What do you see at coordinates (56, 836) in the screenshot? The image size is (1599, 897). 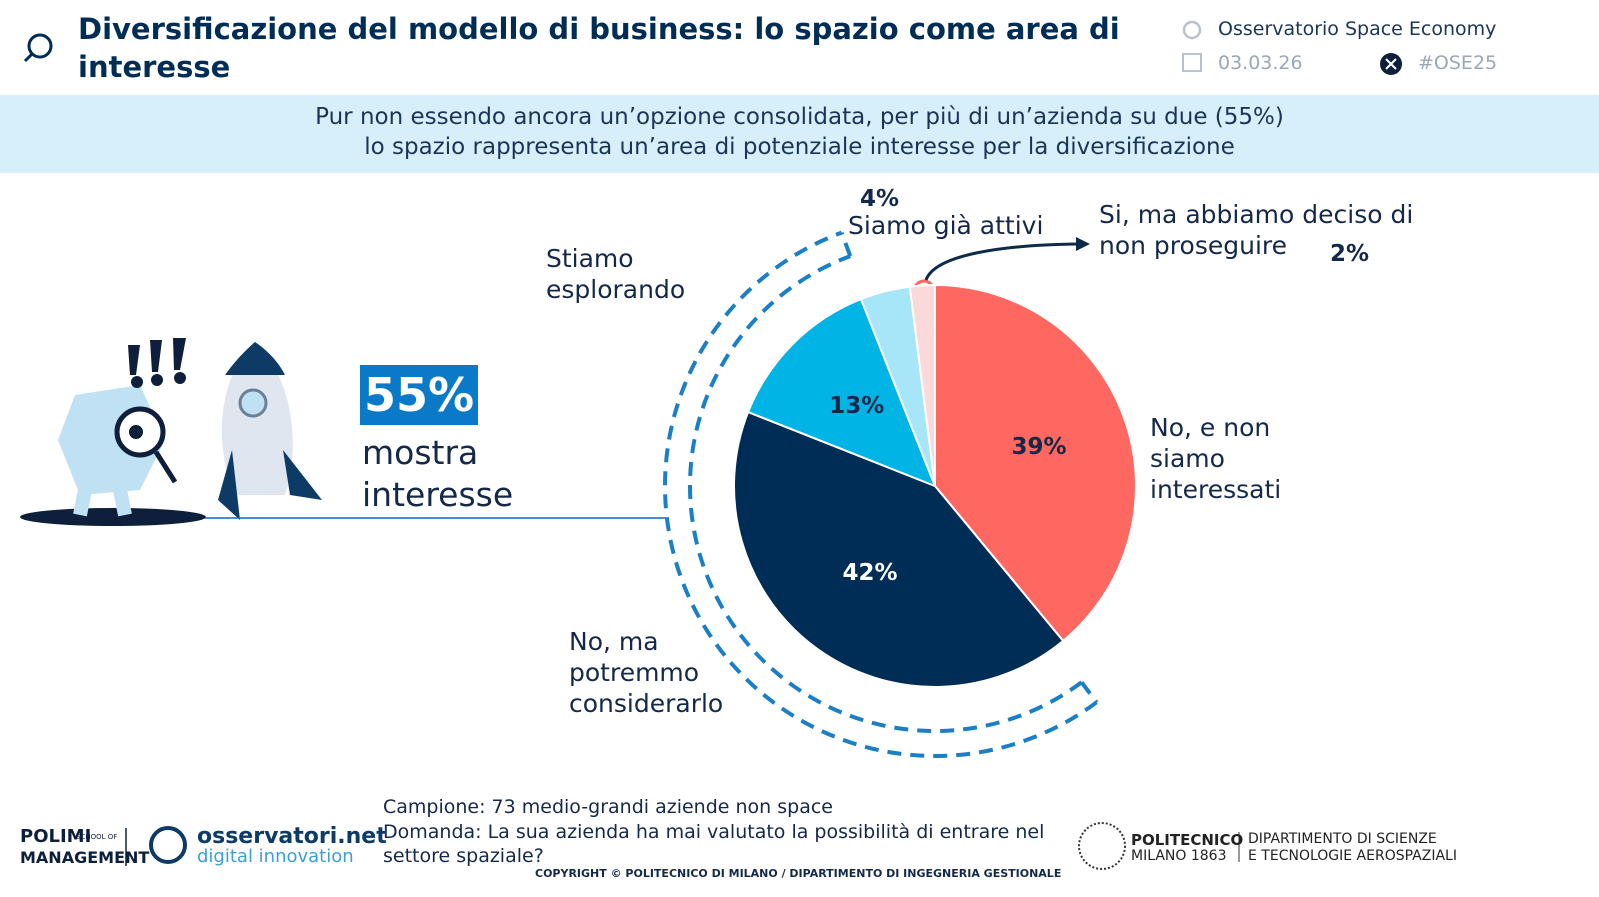 I see `logo-text: POLIMI` at bounding box center [56, 836].